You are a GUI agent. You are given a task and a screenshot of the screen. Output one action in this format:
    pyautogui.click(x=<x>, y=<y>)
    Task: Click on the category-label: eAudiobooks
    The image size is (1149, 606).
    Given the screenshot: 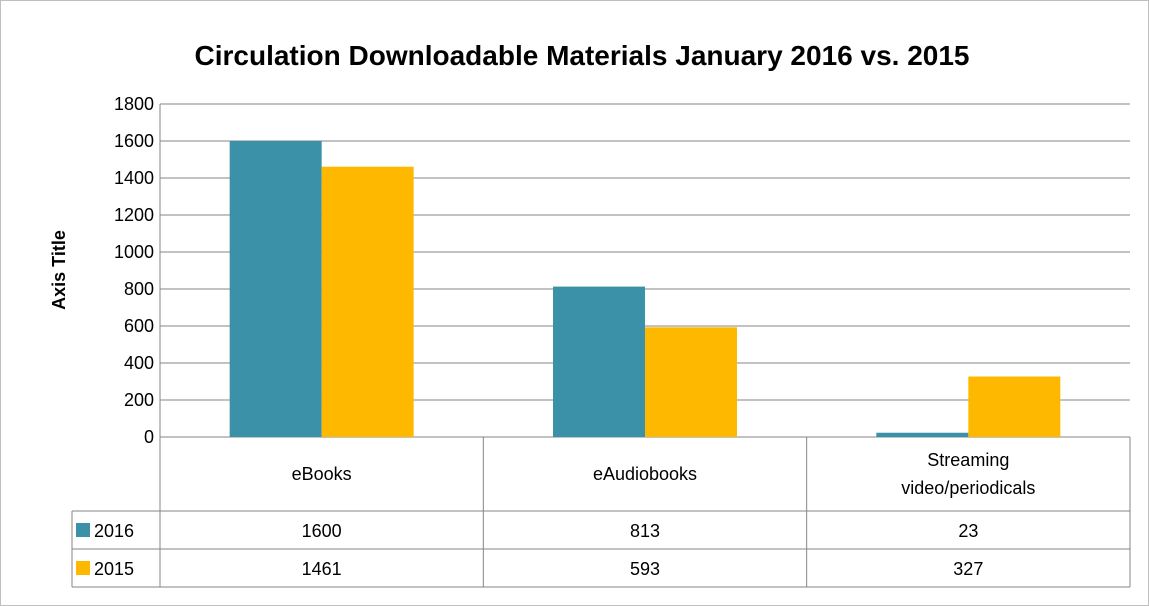 What is the action you would take?
    pyautogui.click(x=645, y=474)
    